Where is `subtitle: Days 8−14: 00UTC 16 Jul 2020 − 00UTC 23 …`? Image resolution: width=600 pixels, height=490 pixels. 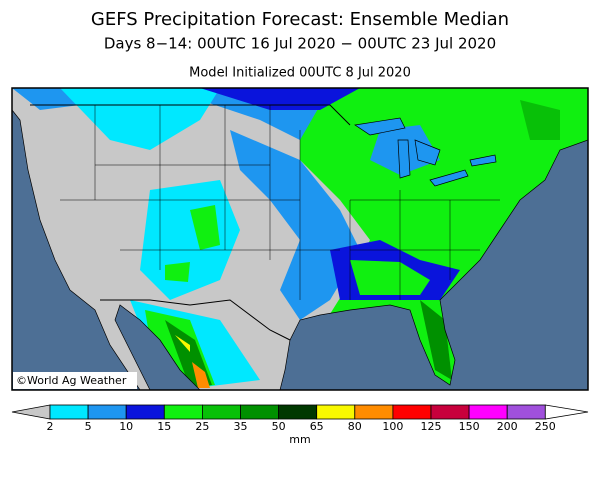
subtitle: Days 8−14: 00UTC 16 Jul 2020 − 00UTC 23 … is located at coordinates (300, 44).